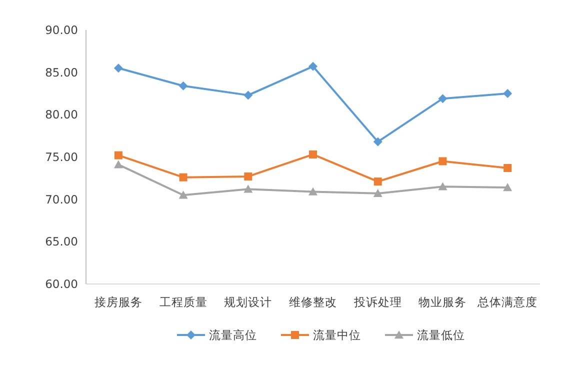 Image resolution: width=568 pixels, height=369 pixels. What do you see at coordinates (377, 302) in the screenshot?
I see `x-tick-label: 投诉处理` at bounding box center [377, 302].